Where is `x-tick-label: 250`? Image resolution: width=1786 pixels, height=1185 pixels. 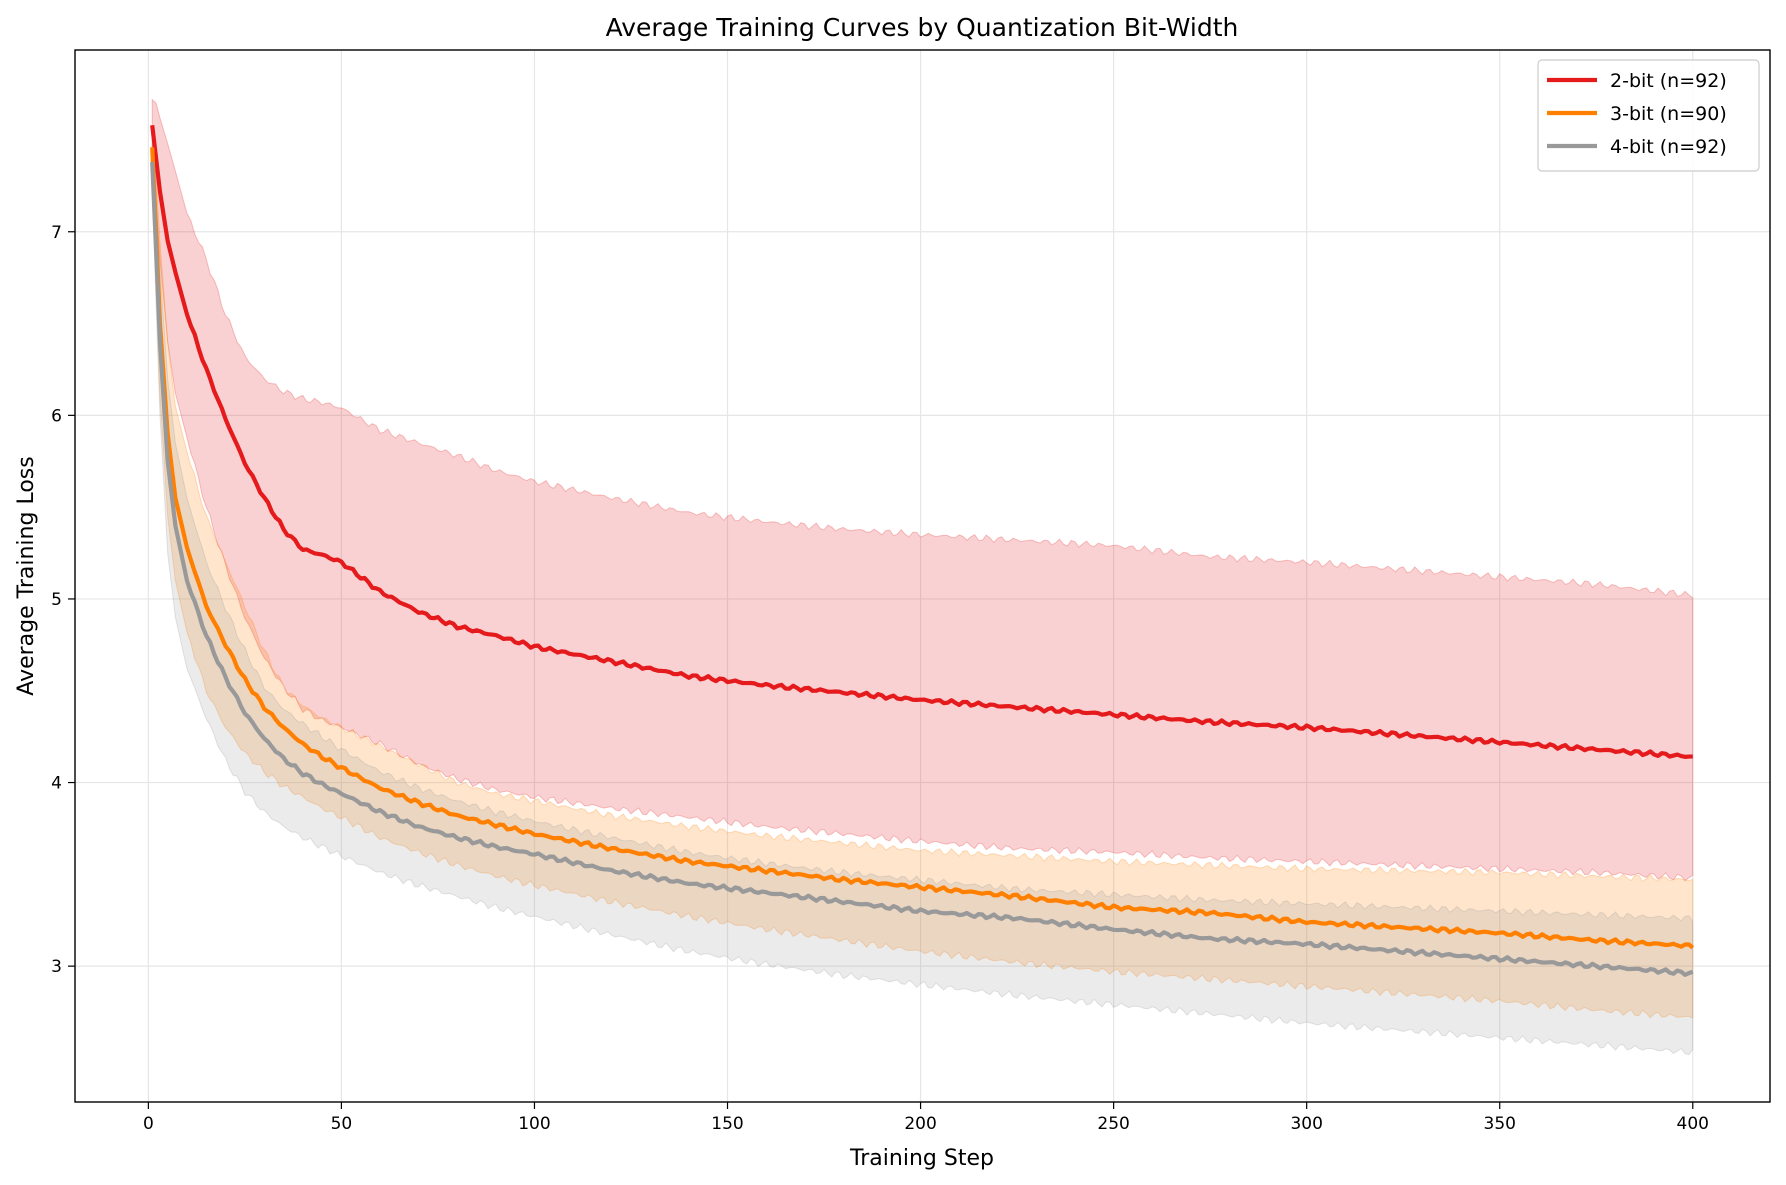
x-tick-label: 250 is located at coordinates (1113, 1124).